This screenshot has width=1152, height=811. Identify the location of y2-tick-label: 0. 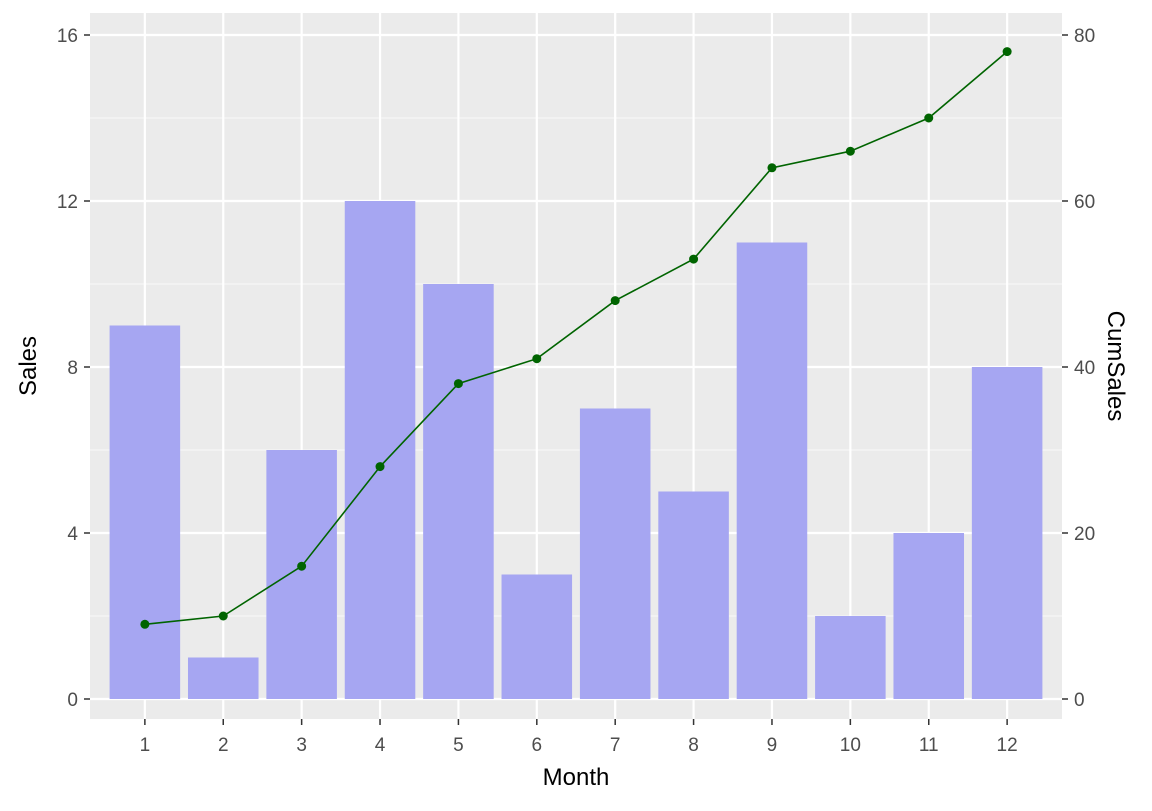
(1079, 700).